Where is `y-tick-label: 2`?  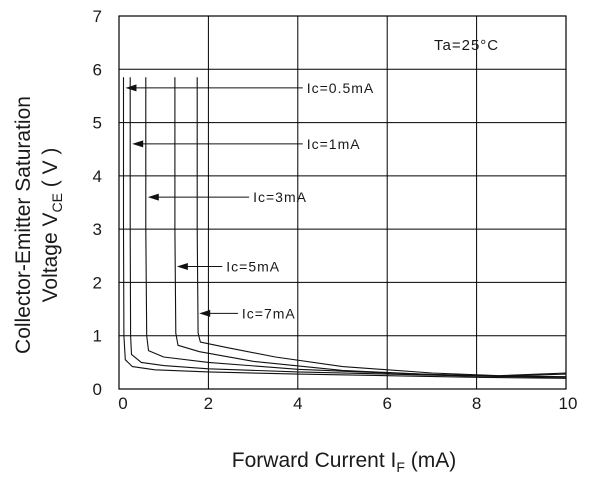
y-tick-label: 2 is located at coordinates (97, 282).